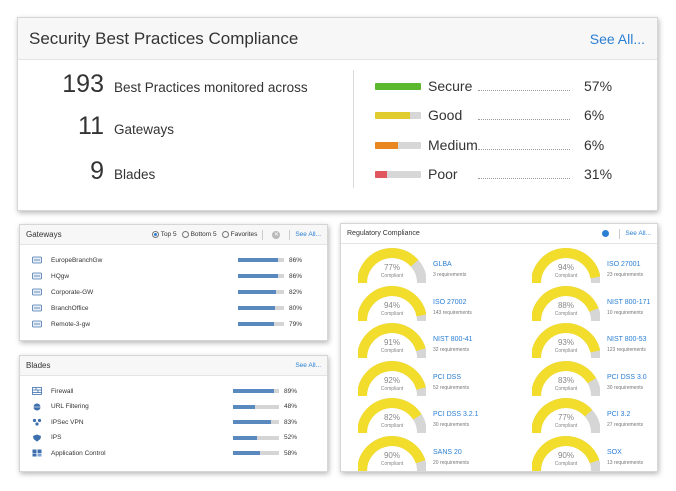 The height and width of the screenshot is (491, 676). What do you see at coordinates (164, 422) in the screenshot?
I see `blade-row: IPSec VPN 83%` at bounding box center [164, 422].